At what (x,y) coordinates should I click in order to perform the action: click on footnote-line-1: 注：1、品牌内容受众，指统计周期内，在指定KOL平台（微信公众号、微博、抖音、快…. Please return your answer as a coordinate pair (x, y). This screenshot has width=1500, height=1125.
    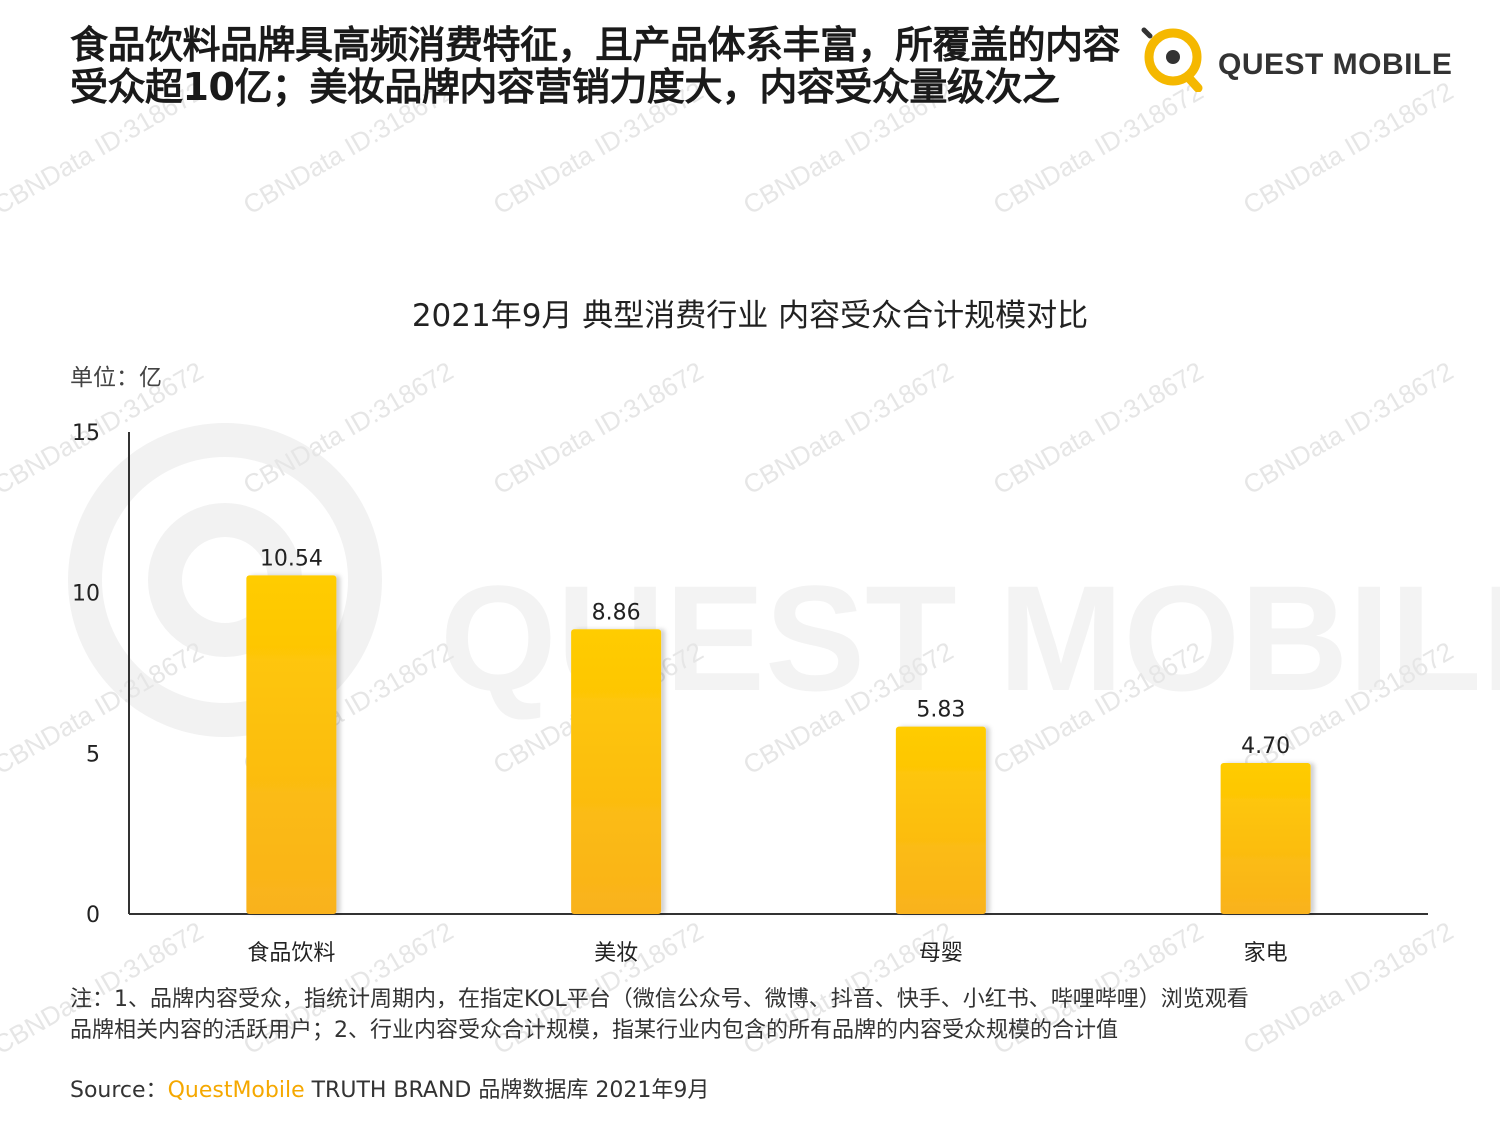
    Looking at the image, I should click on (659, 999).